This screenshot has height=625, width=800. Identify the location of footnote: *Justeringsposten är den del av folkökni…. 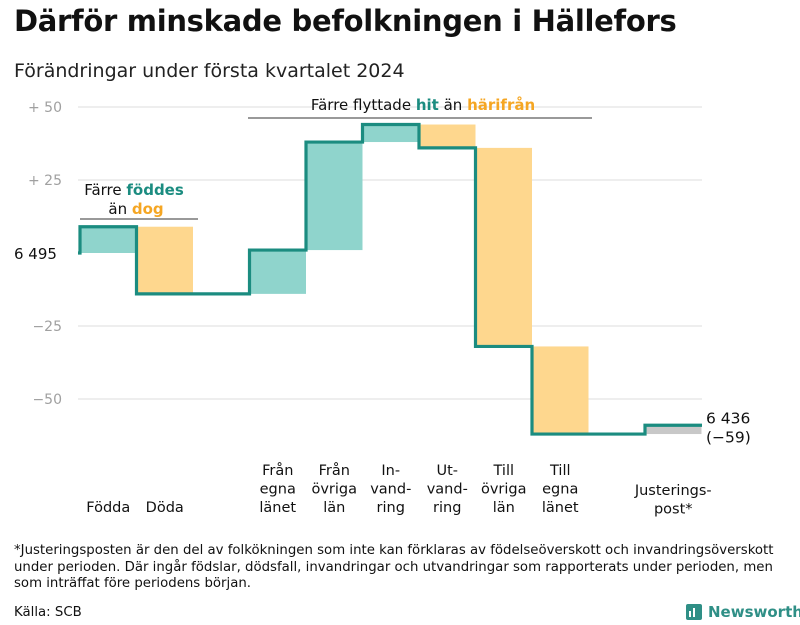
(394, 567).